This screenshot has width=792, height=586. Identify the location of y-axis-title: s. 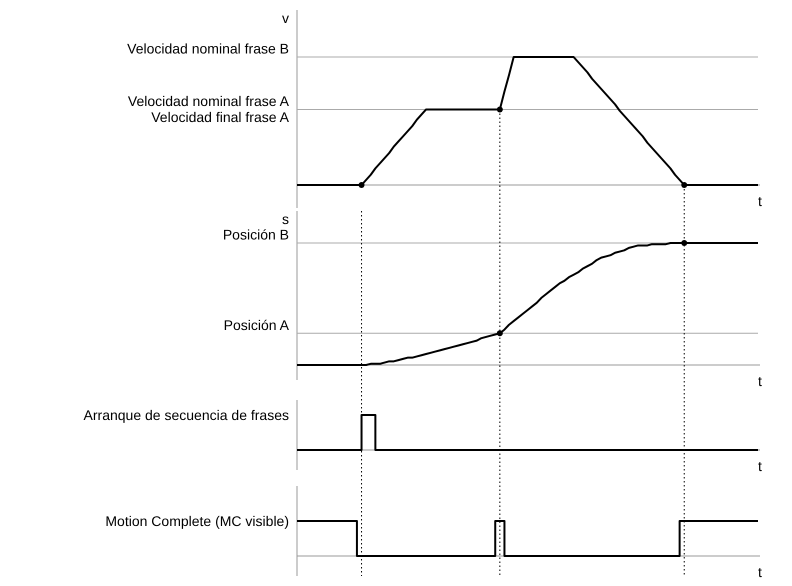
(285, 218).